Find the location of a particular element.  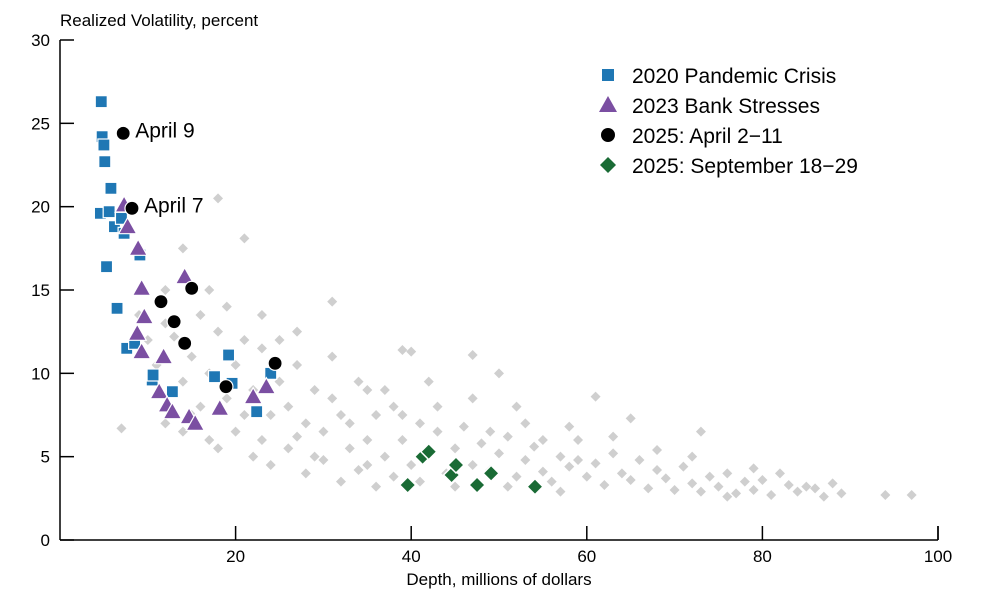

y-tick-label: 20 is located at coordinates (40, 207).